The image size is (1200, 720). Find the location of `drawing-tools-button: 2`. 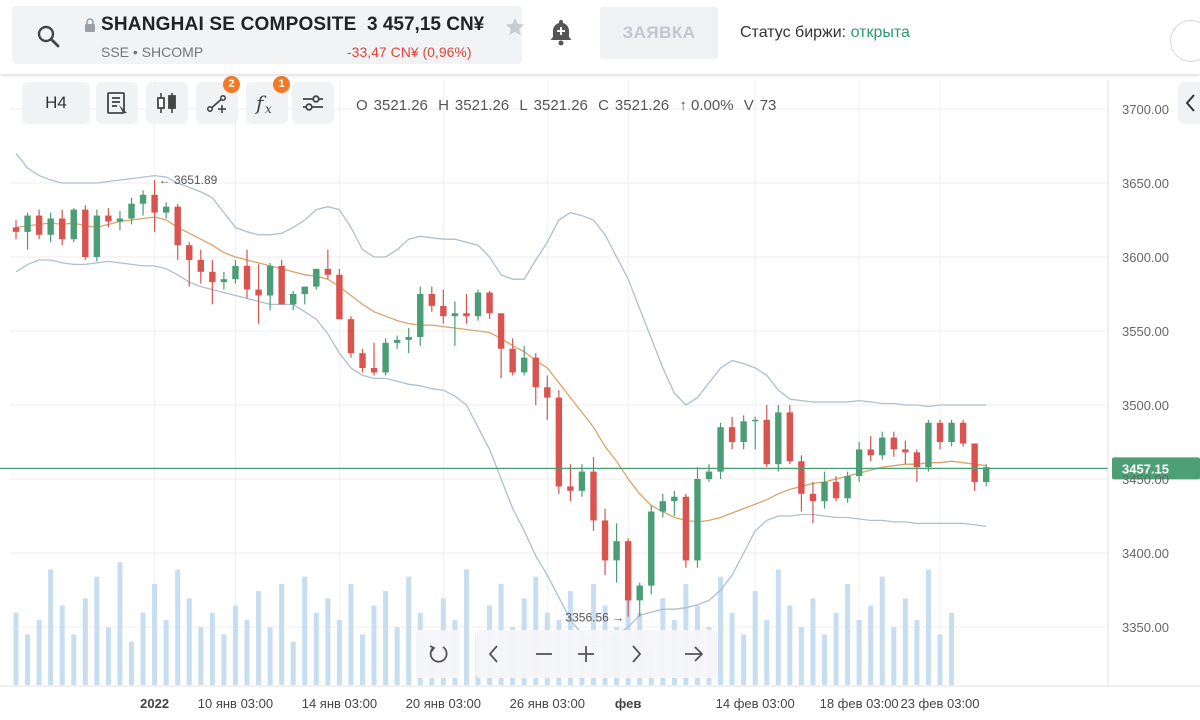

drawing-tools-button: 2 is located at coordinates (218, 100).